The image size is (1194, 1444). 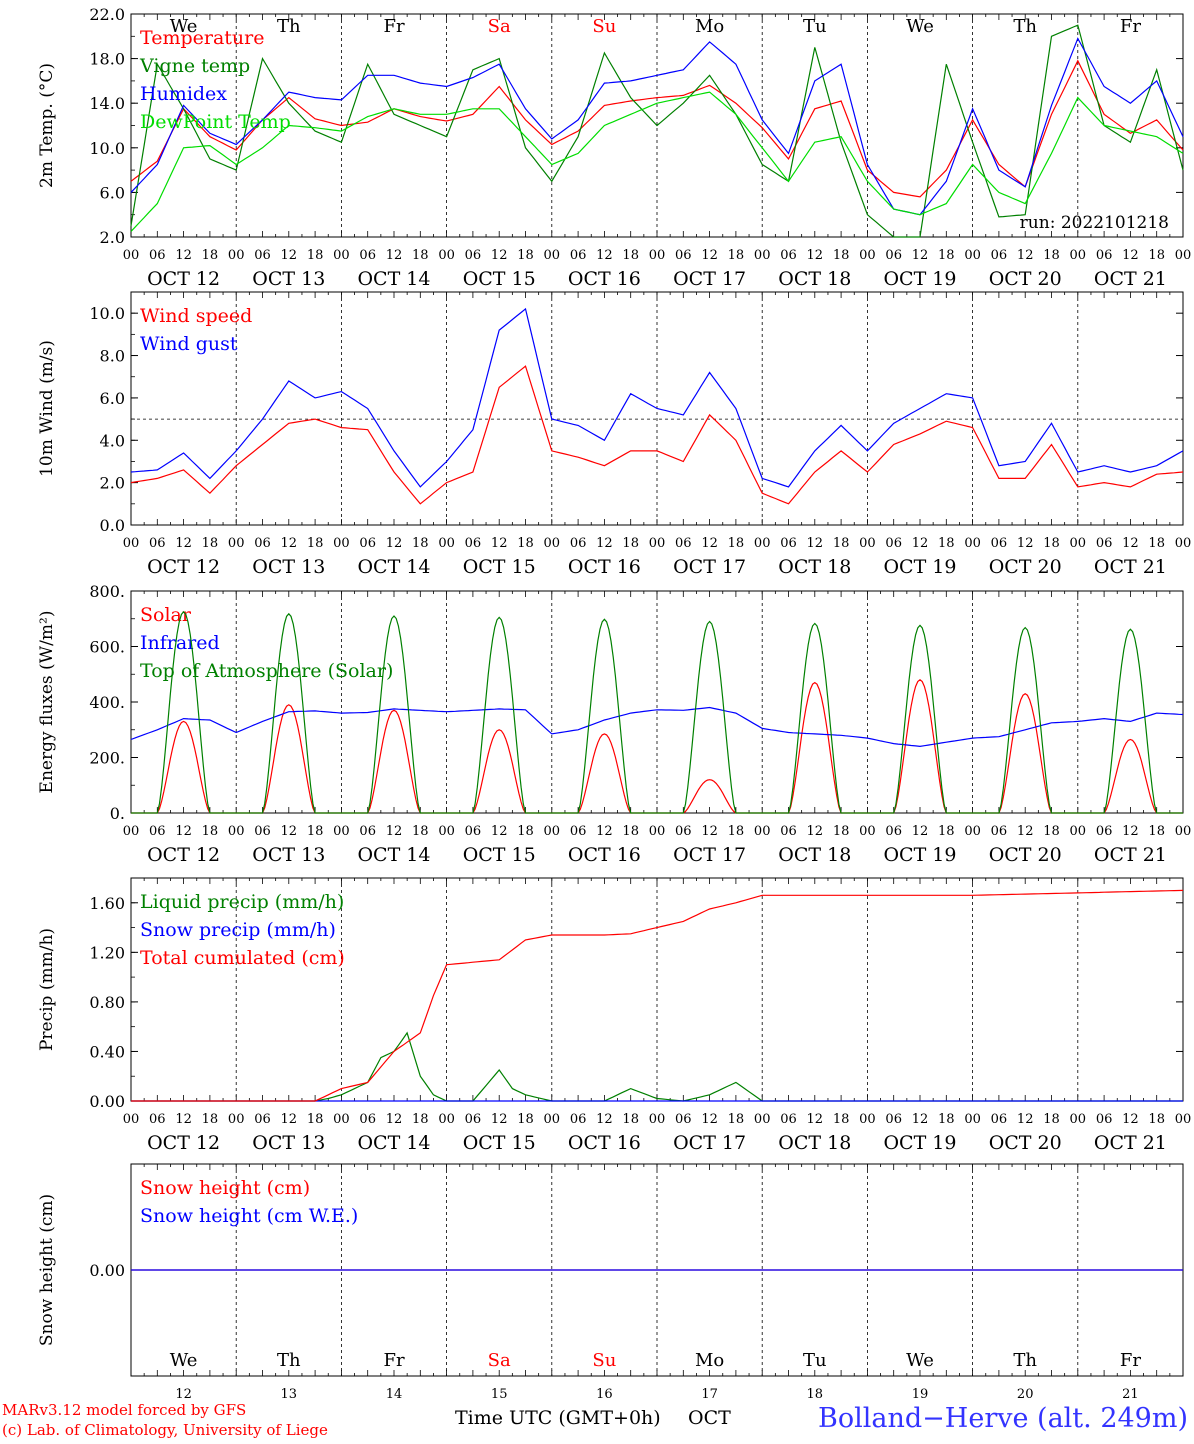 What do you see at coordinates (238, 930) in the screenshot?
I see `legend-entry: Snow precip (mm/h)` at bounding box center [238, 930].